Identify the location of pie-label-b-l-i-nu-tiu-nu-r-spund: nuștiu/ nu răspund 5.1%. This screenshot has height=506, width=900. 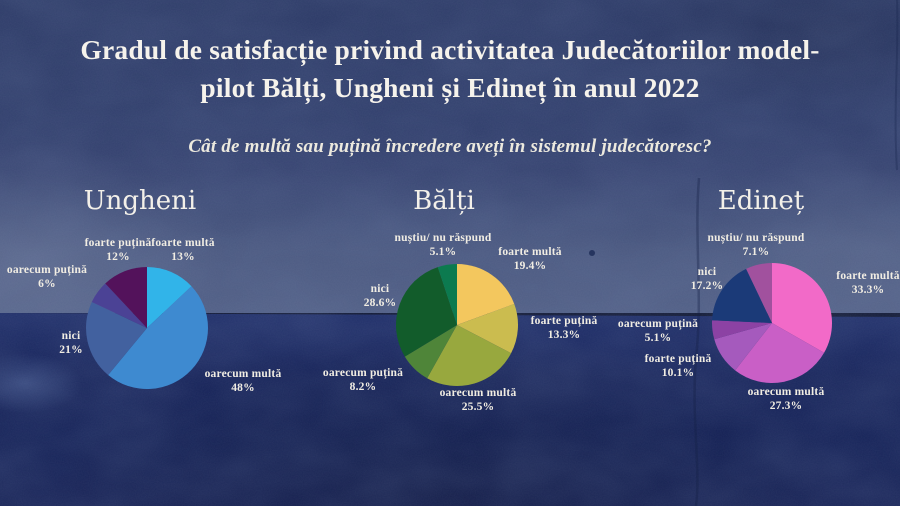
(443, 245).